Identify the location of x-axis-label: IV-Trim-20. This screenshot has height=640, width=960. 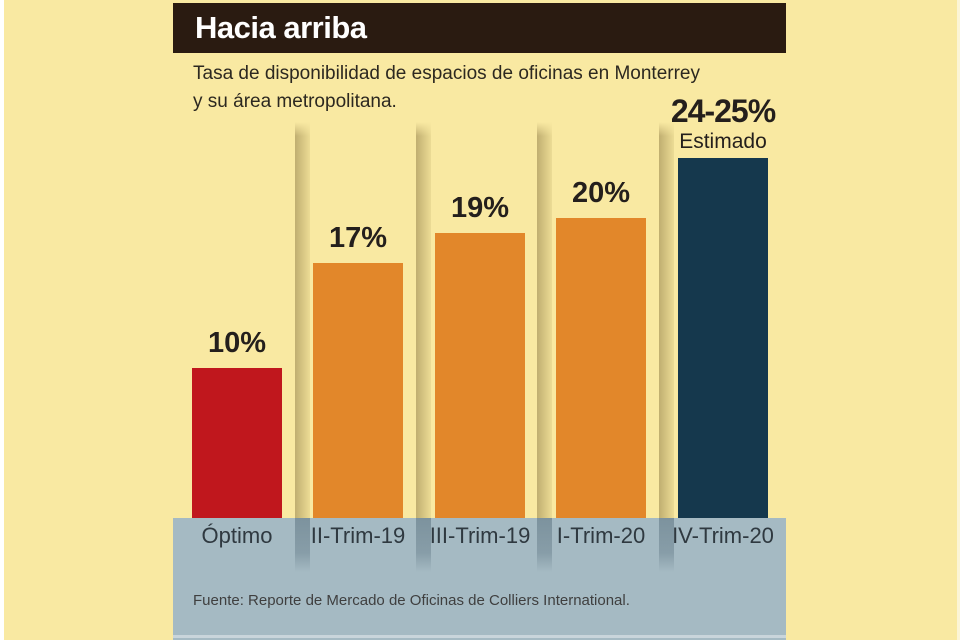
(723, 535).